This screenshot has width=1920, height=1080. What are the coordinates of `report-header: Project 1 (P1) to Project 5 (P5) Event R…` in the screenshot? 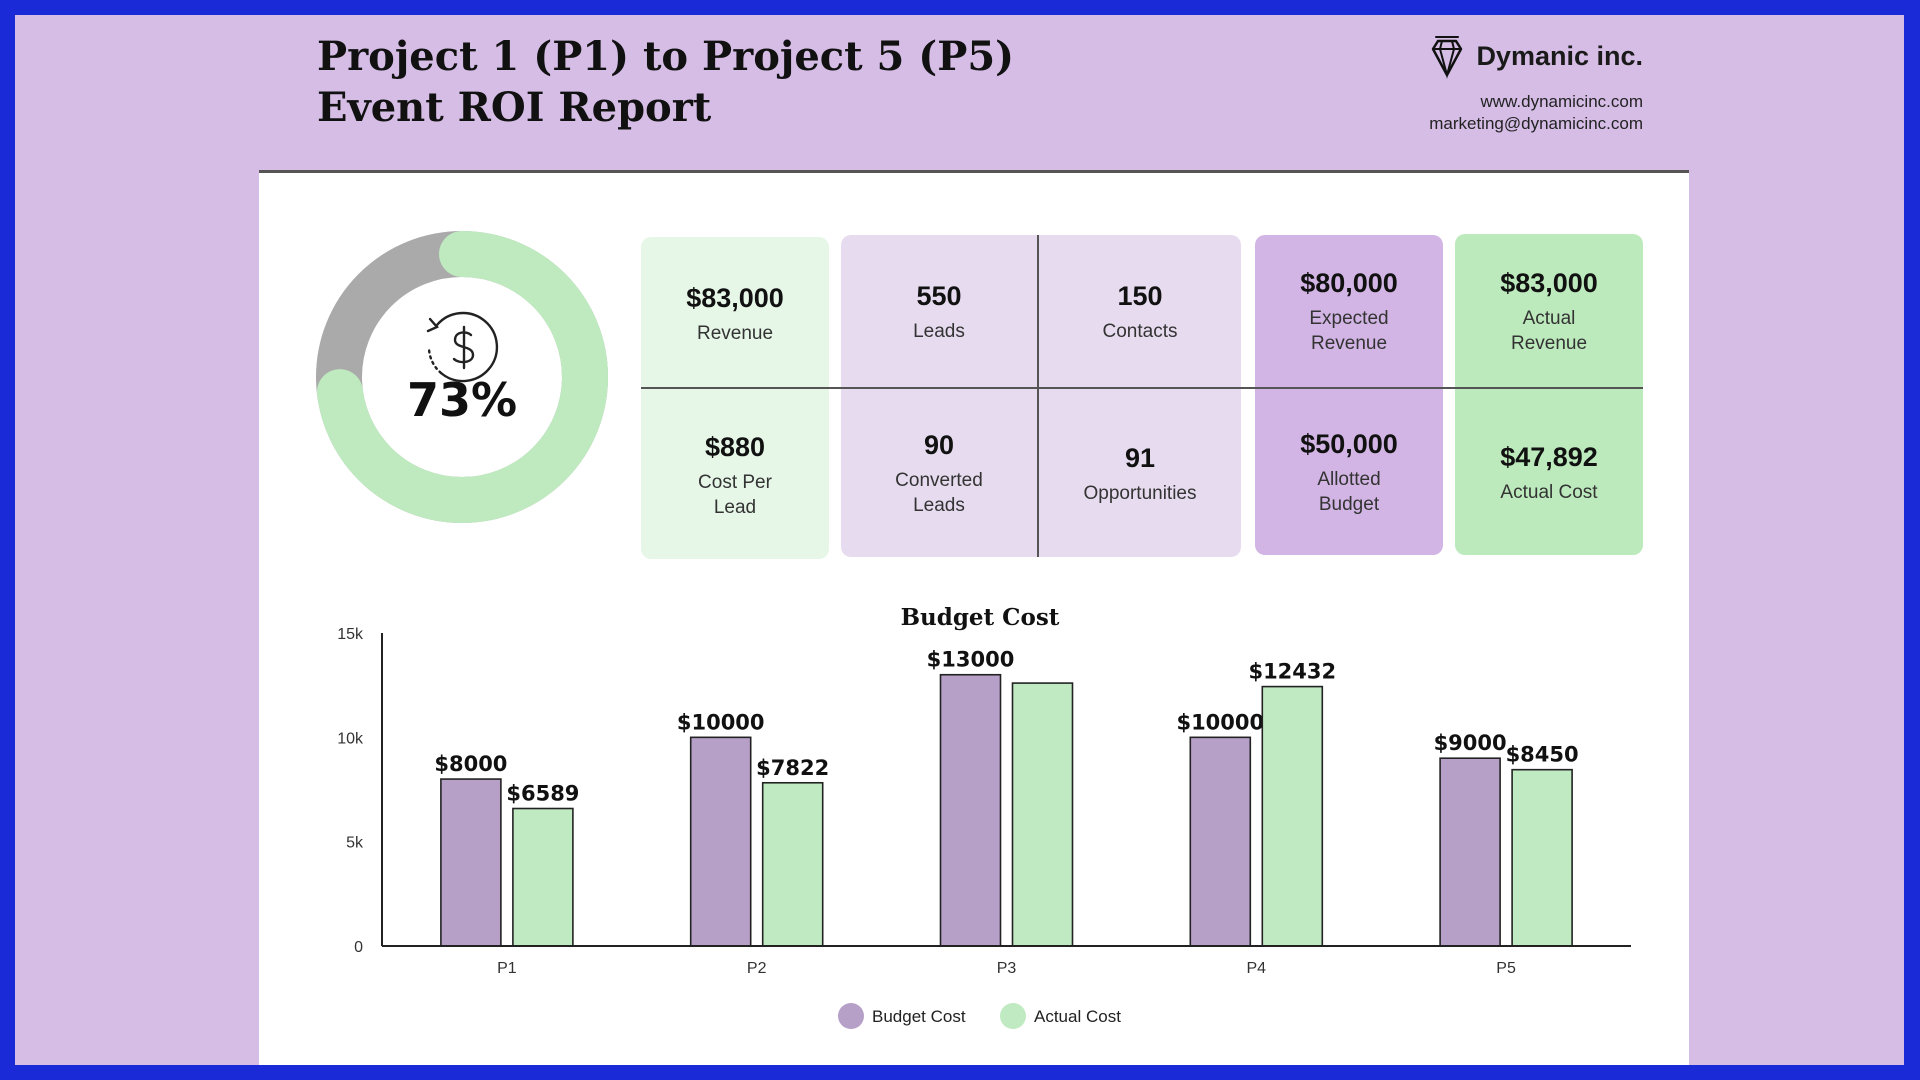 It's located at (974, 94).